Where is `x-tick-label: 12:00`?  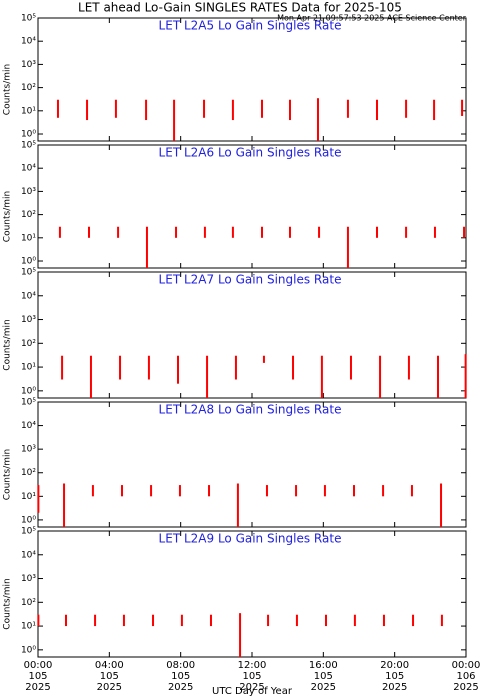
x-tick-label: 12:00 is located at coordinates (252, 665).